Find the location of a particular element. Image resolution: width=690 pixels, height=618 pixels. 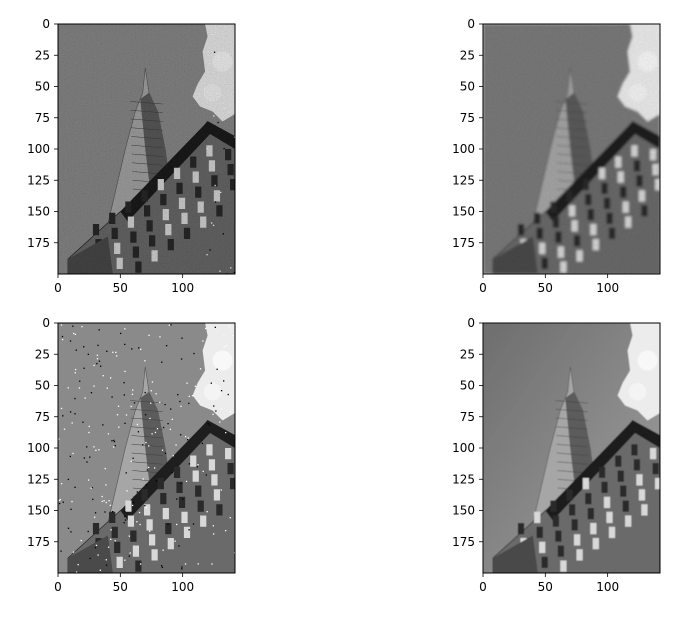

x-tick-label: 0 is located at coordinates (58, 587).